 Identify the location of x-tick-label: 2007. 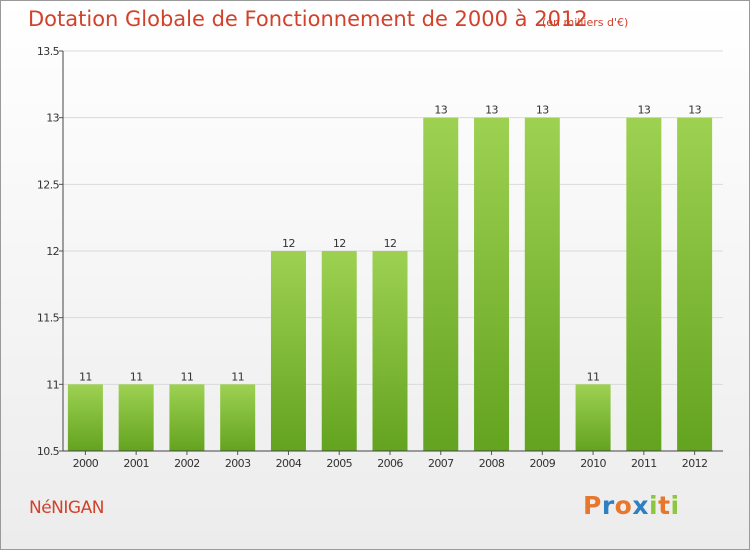
(441, 463).